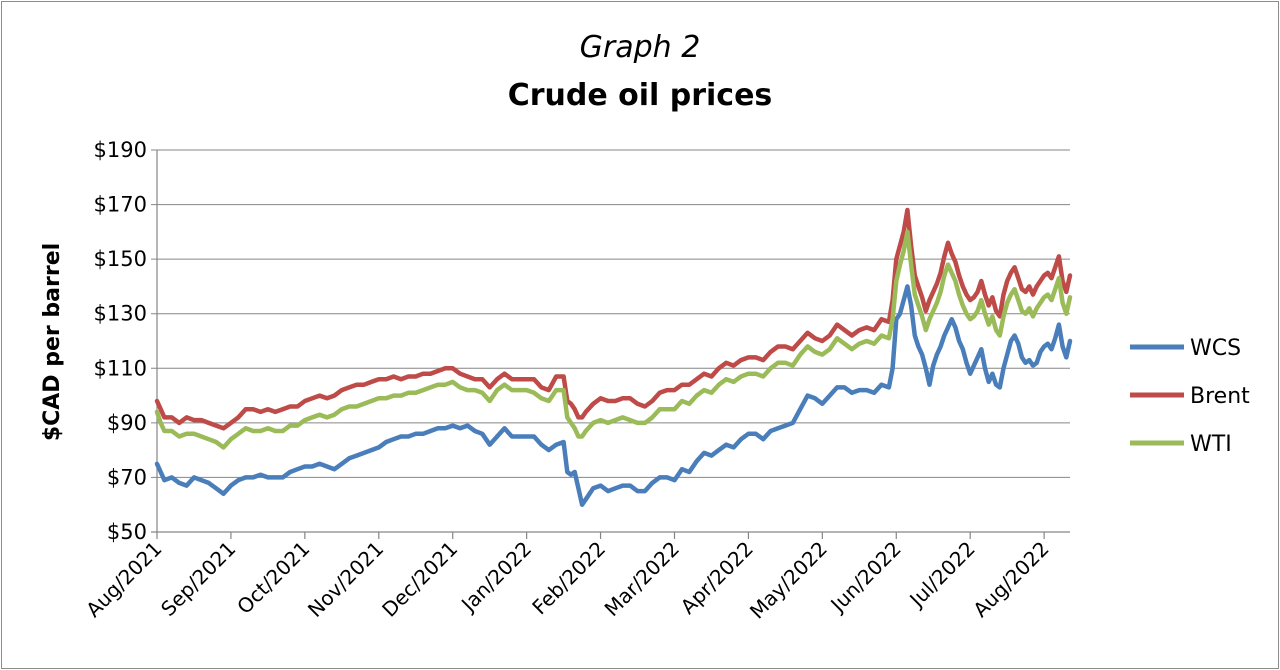 The width and height of the screenshot is (1280, 670). What do you see at coordinates (345, 579) in the screenshot?
I see `x-tick-label: Nov/2021` at bounding box center [345, 579].